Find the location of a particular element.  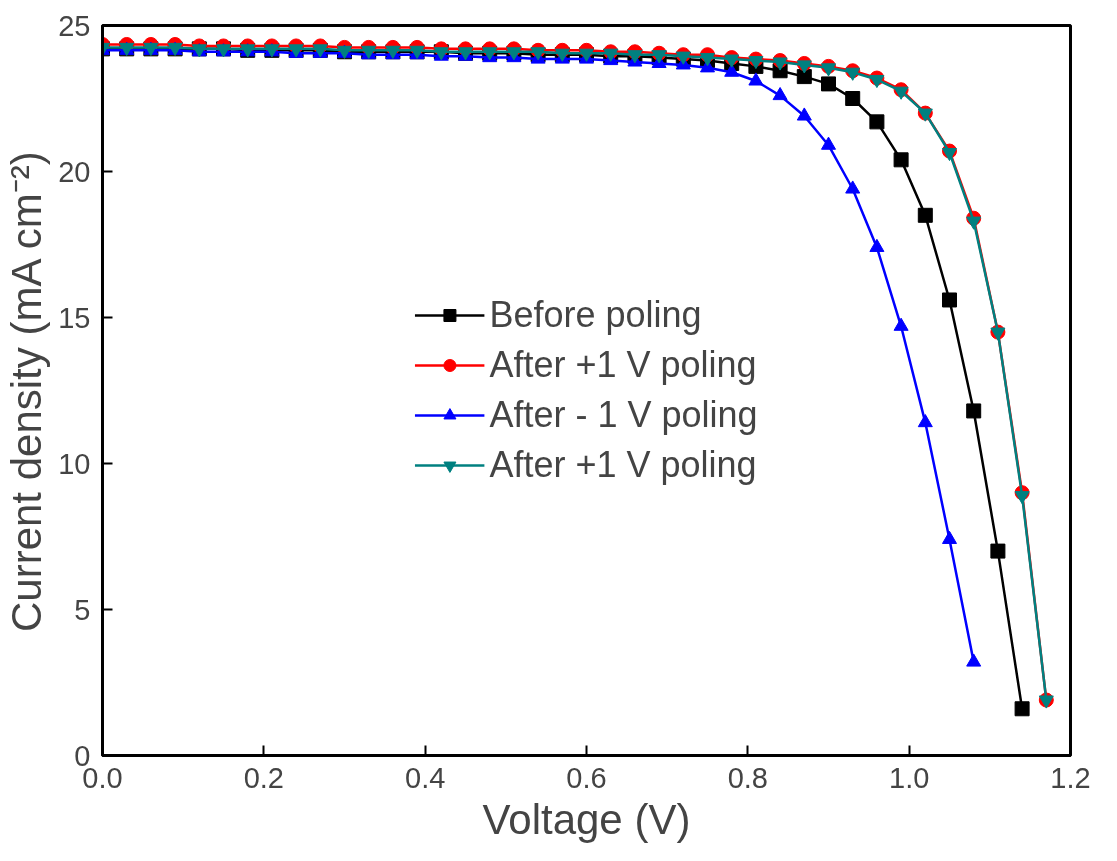

x-axis-title: Voltage (V) is located at coordinates (586, 819).